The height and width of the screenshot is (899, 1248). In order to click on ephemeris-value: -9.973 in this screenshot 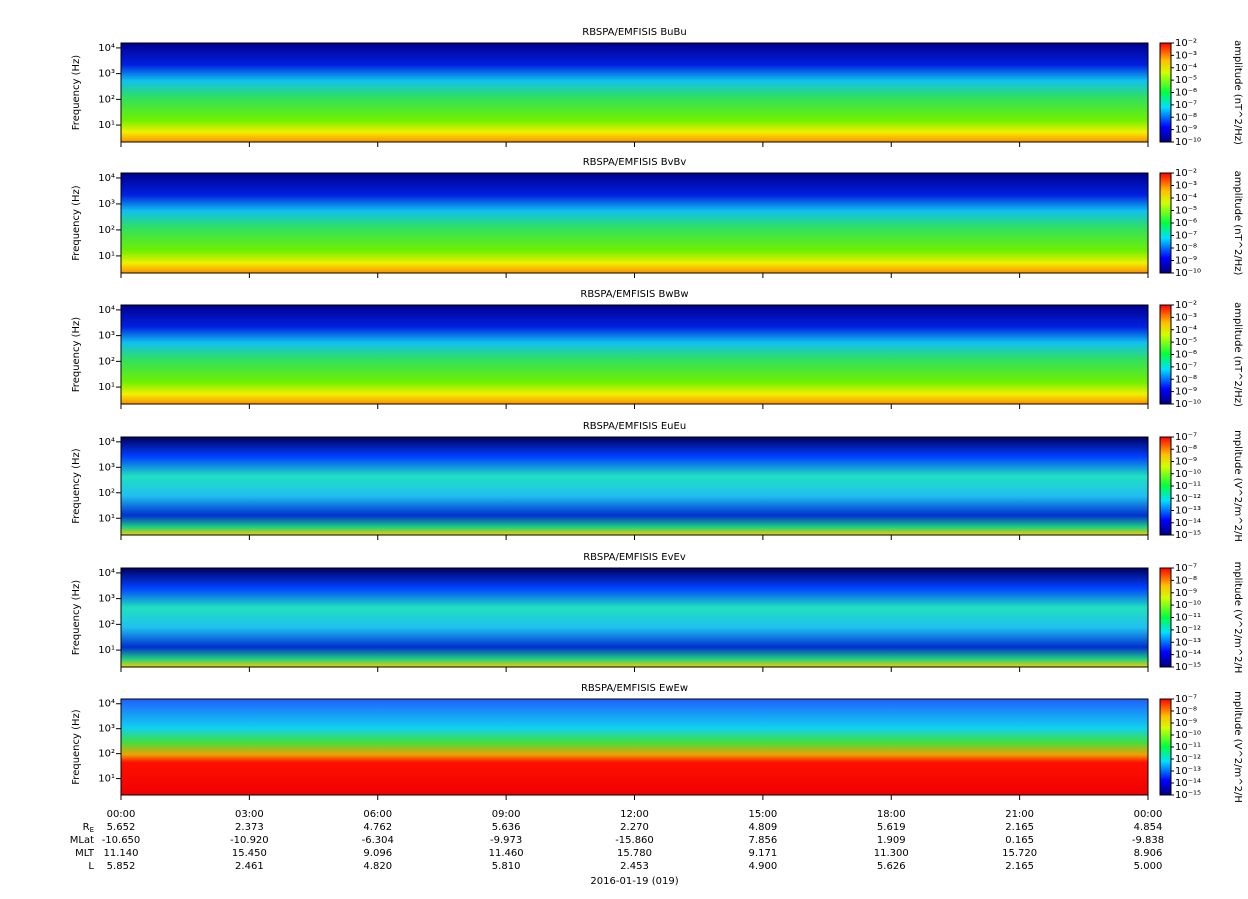, I will do `click(506, 840)`.